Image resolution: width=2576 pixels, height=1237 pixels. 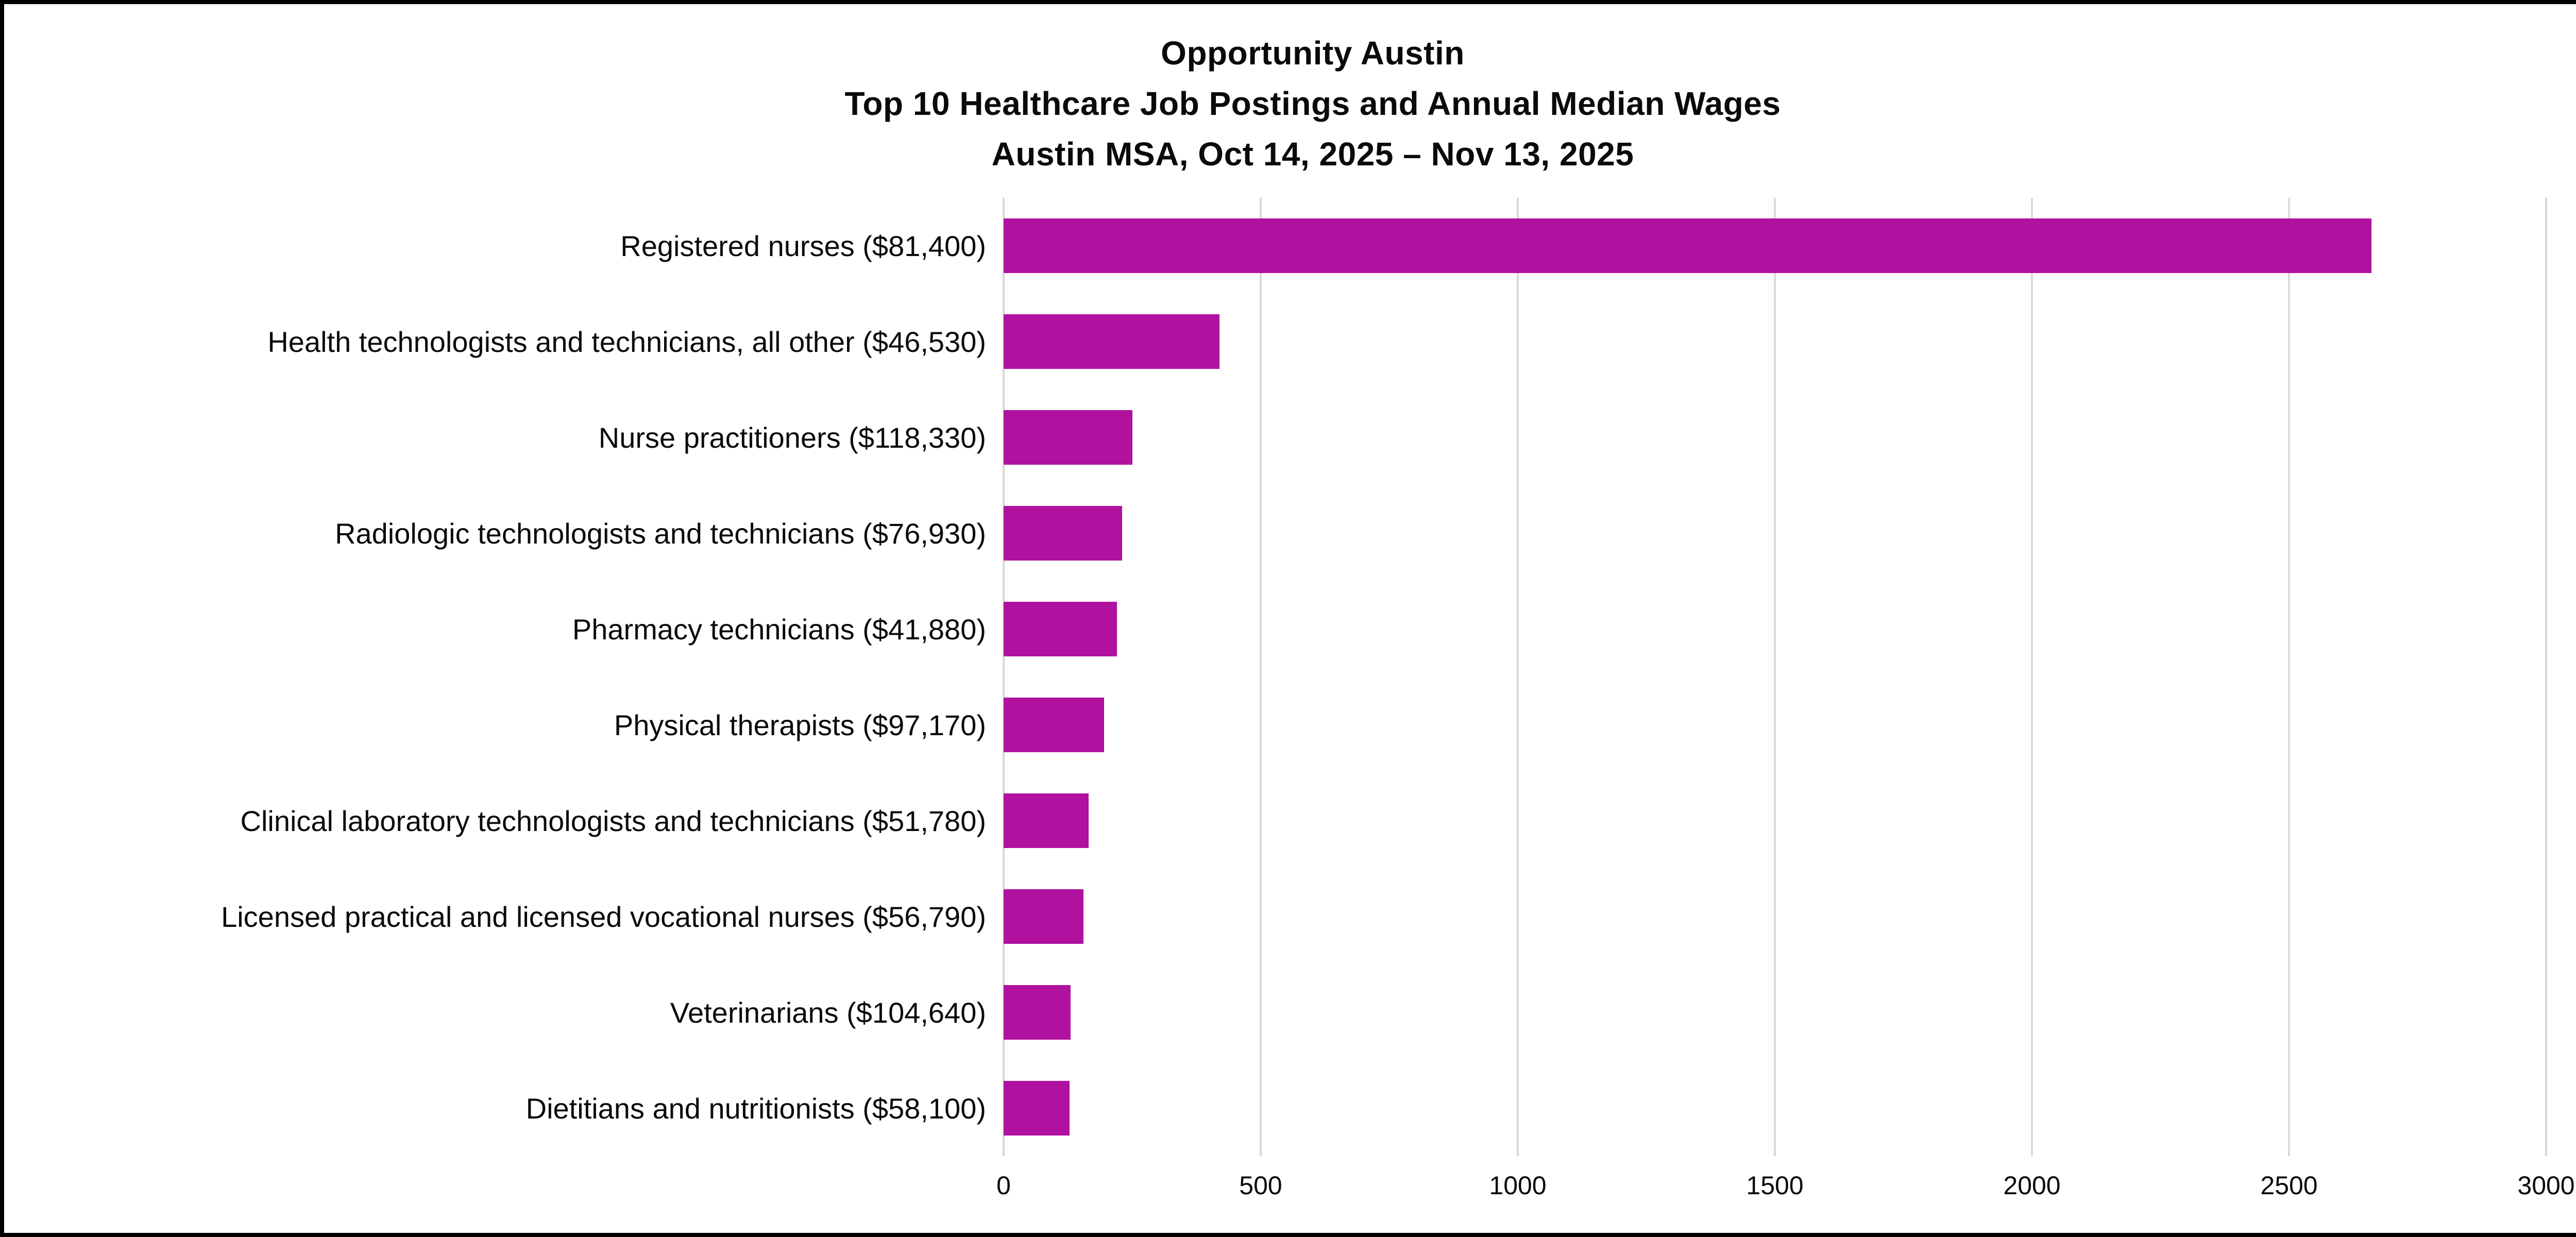 What do you see at coordinates (779, 629) in the screenshot?
I see `category-label: Pharmacy technicians ($41,880)` at bounding box center [779, 629].